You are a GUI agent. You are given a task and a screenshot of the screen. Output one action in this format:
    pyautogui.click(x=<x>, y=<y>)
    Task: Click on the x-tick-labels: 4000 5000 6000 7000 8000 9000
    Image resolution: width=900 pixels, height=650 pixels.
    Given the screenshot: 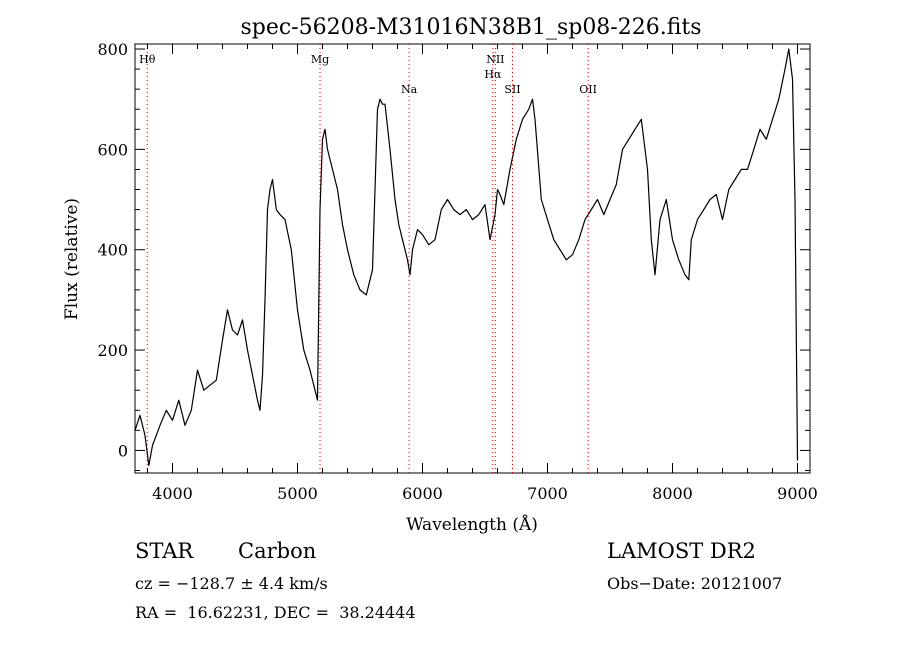 What is the action you would take?
    pyautogui.click(x=485, y=493)
    